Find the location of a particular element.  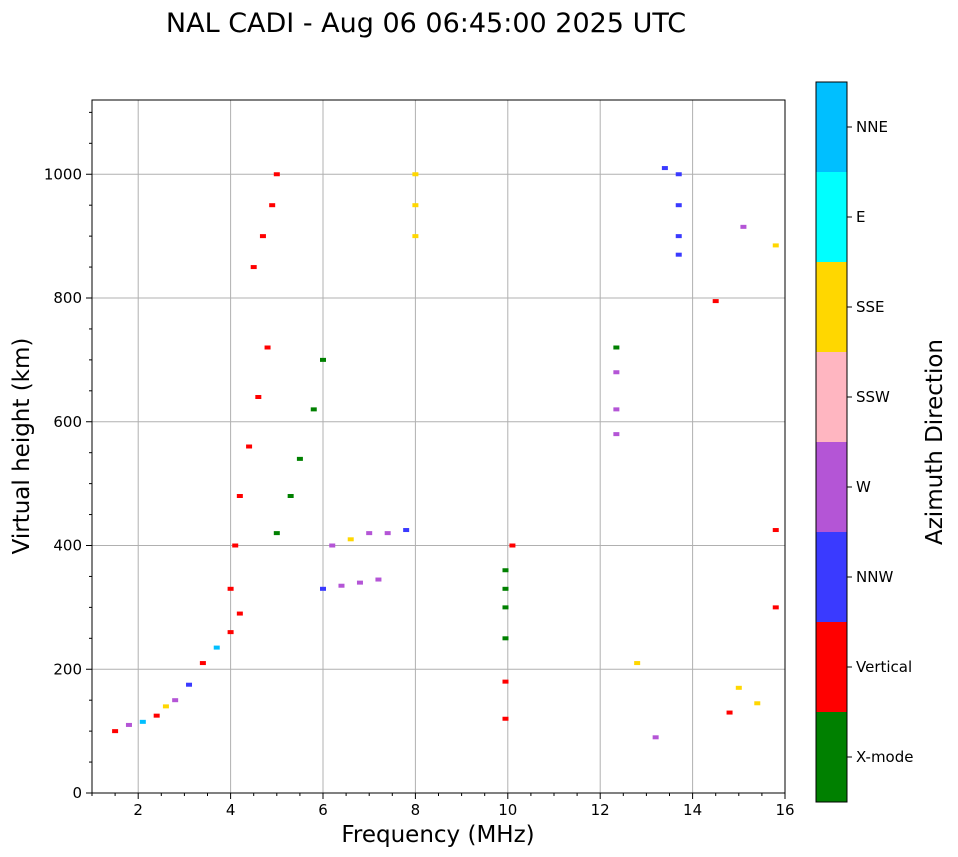

x-tick-label: 4 is located at coordinates (231, 810).